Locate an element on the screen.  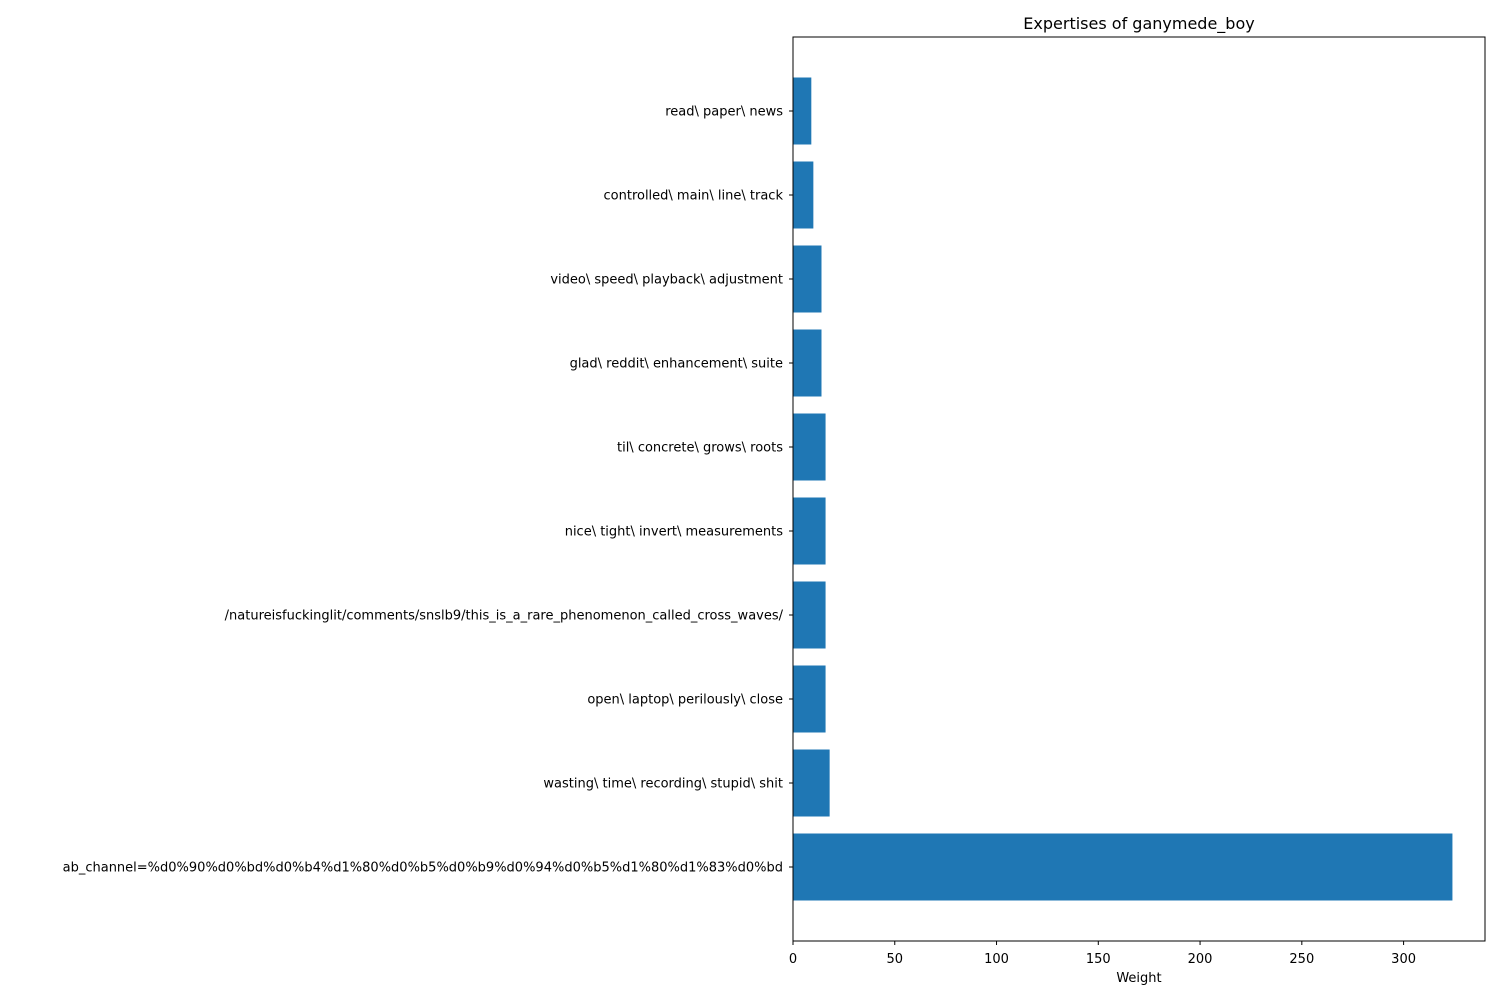
y-tick-label: nice\ tight\ invert\ measurements is located at coordinates (674, 532).